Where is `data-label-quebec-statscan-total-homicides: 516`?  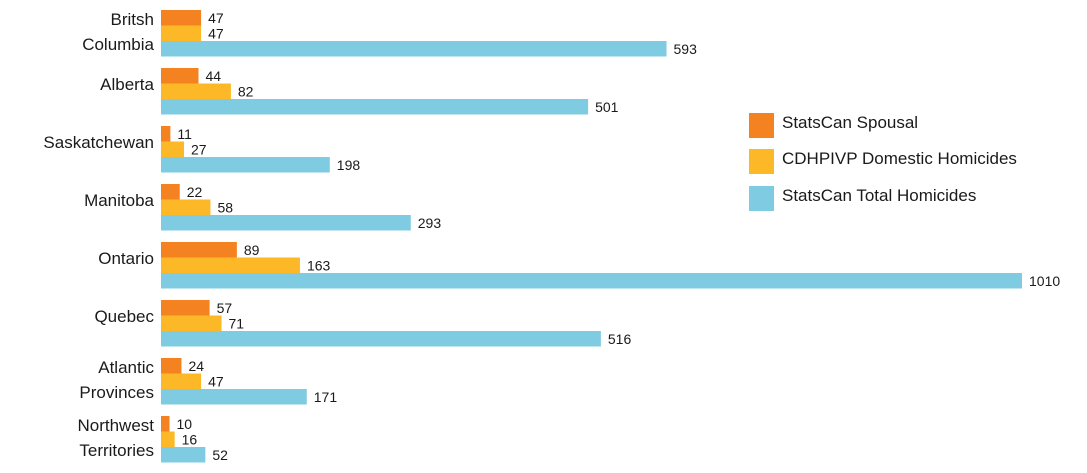
data-label-quebec-statscan-total-homicides: 516 is located at coordinates (620, 339).